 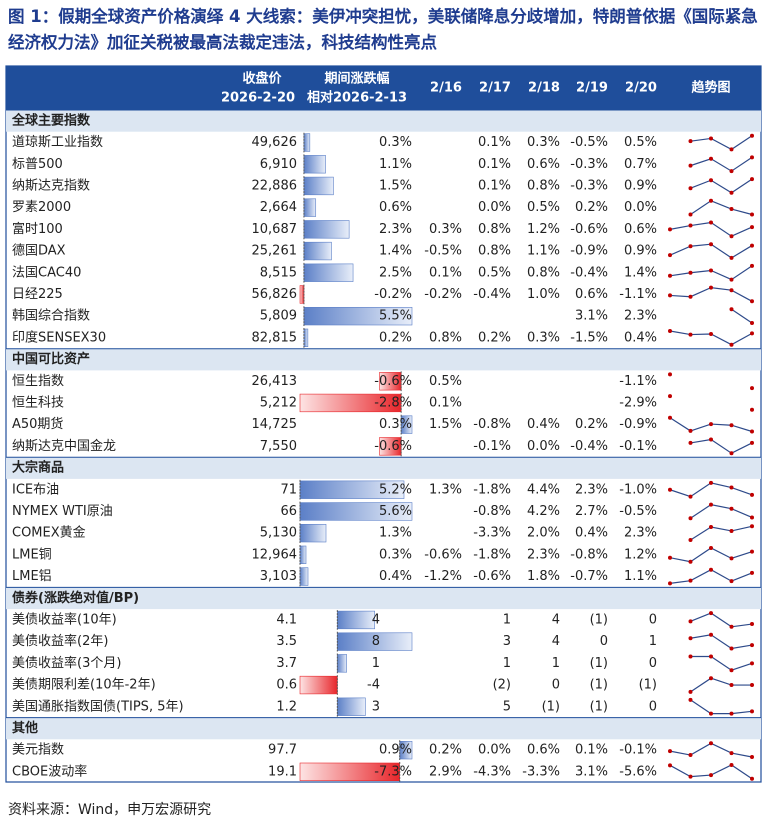 What do you see at coordinates (395, 489) in the screenshot?
I see `change-value: 5.2%` at bounding box center [395, 489].